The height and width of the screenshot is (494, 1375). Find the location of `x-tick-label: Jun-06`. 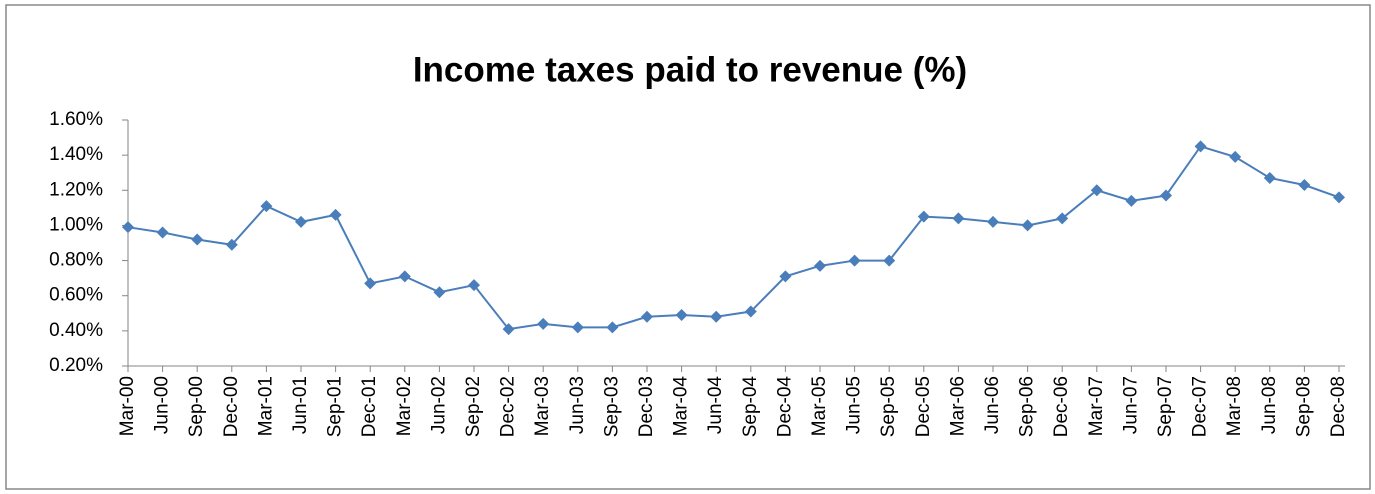

x-tick-label: Jun-06 is located at coordinates (992, 405).